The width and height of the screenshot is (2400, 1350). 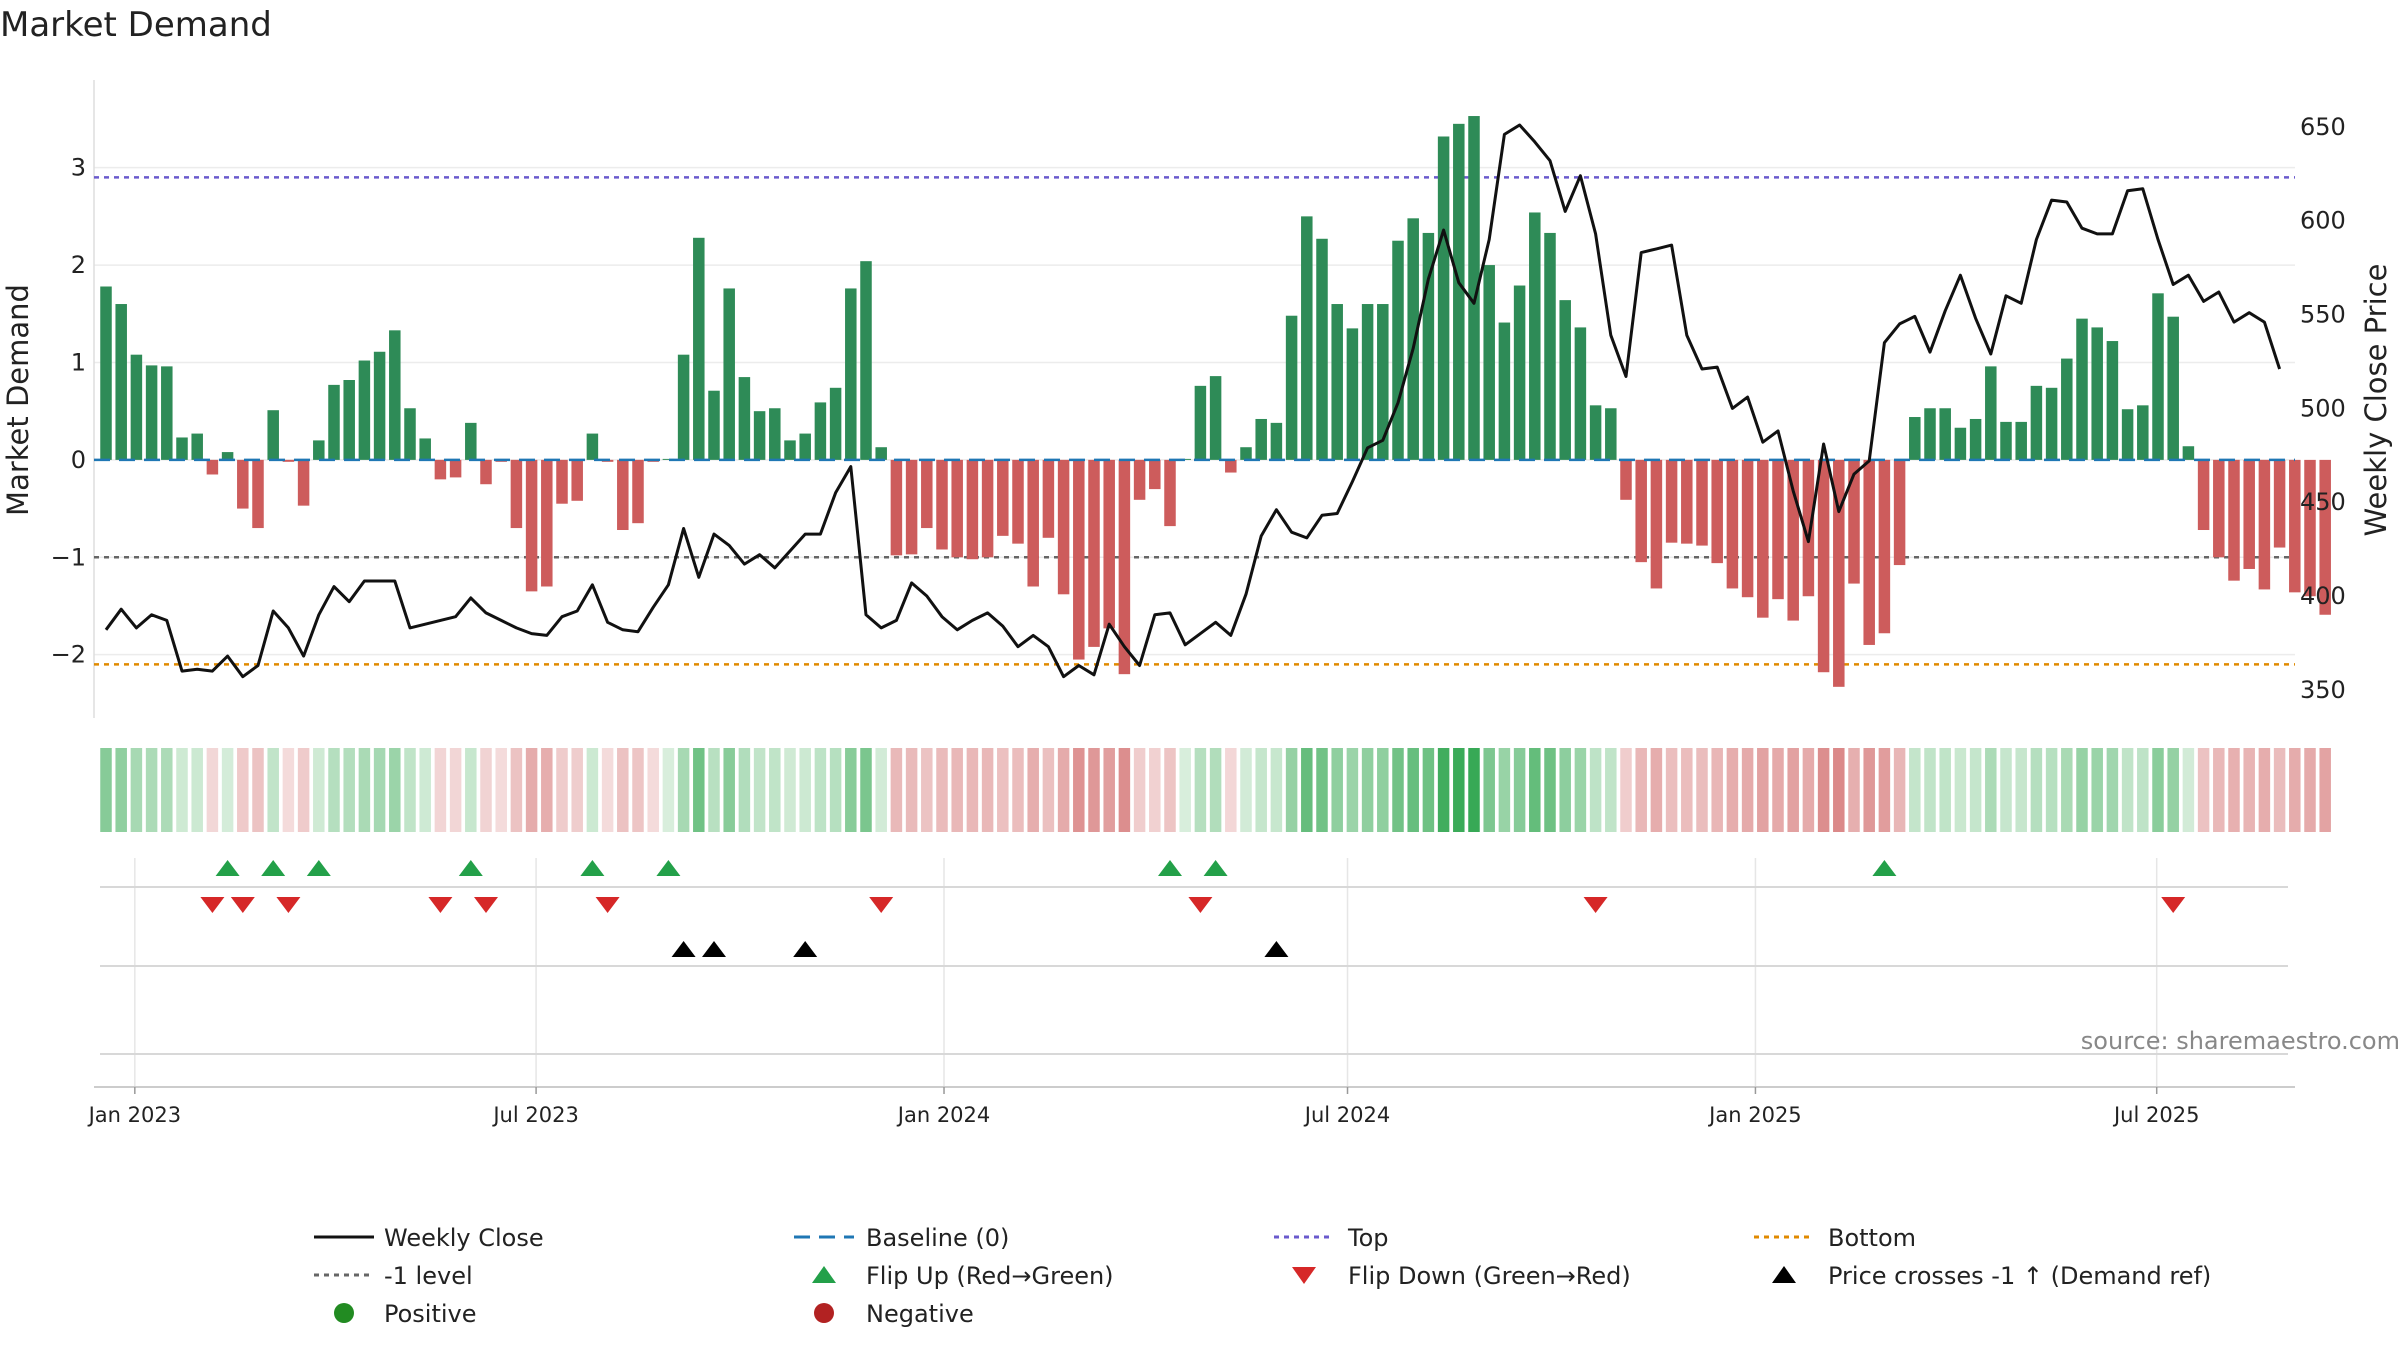 I want to click on demand-color-strip, so click(x=1215, y=790).